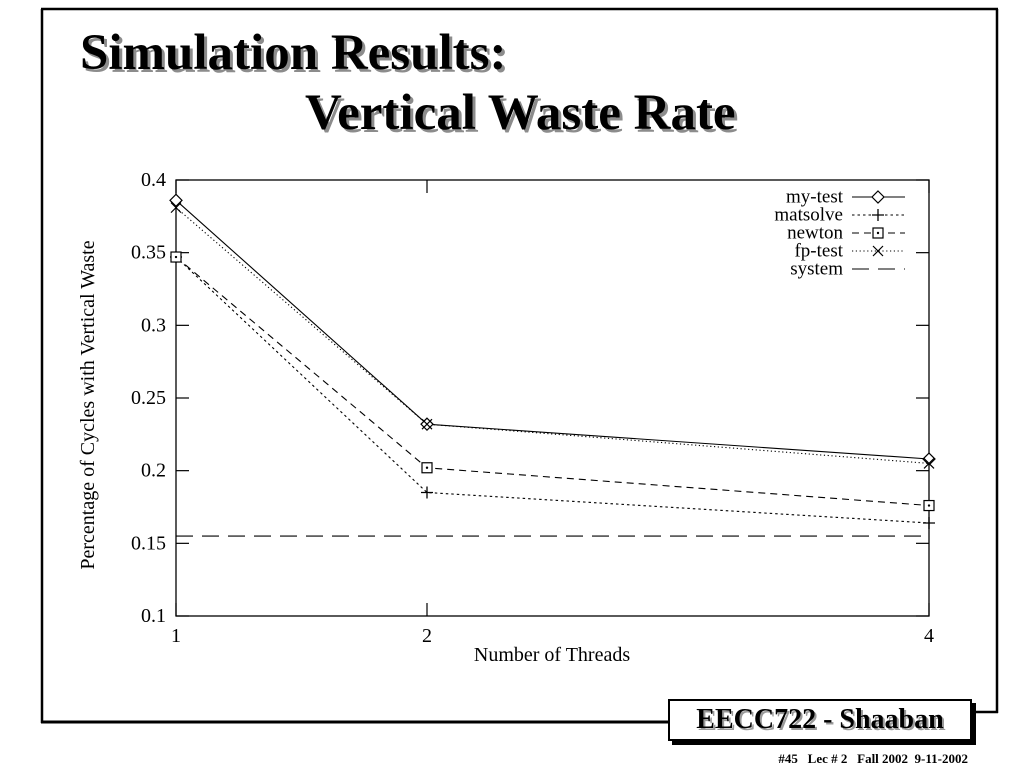  I want to click on legend-label-system: system, so click(816, 269).